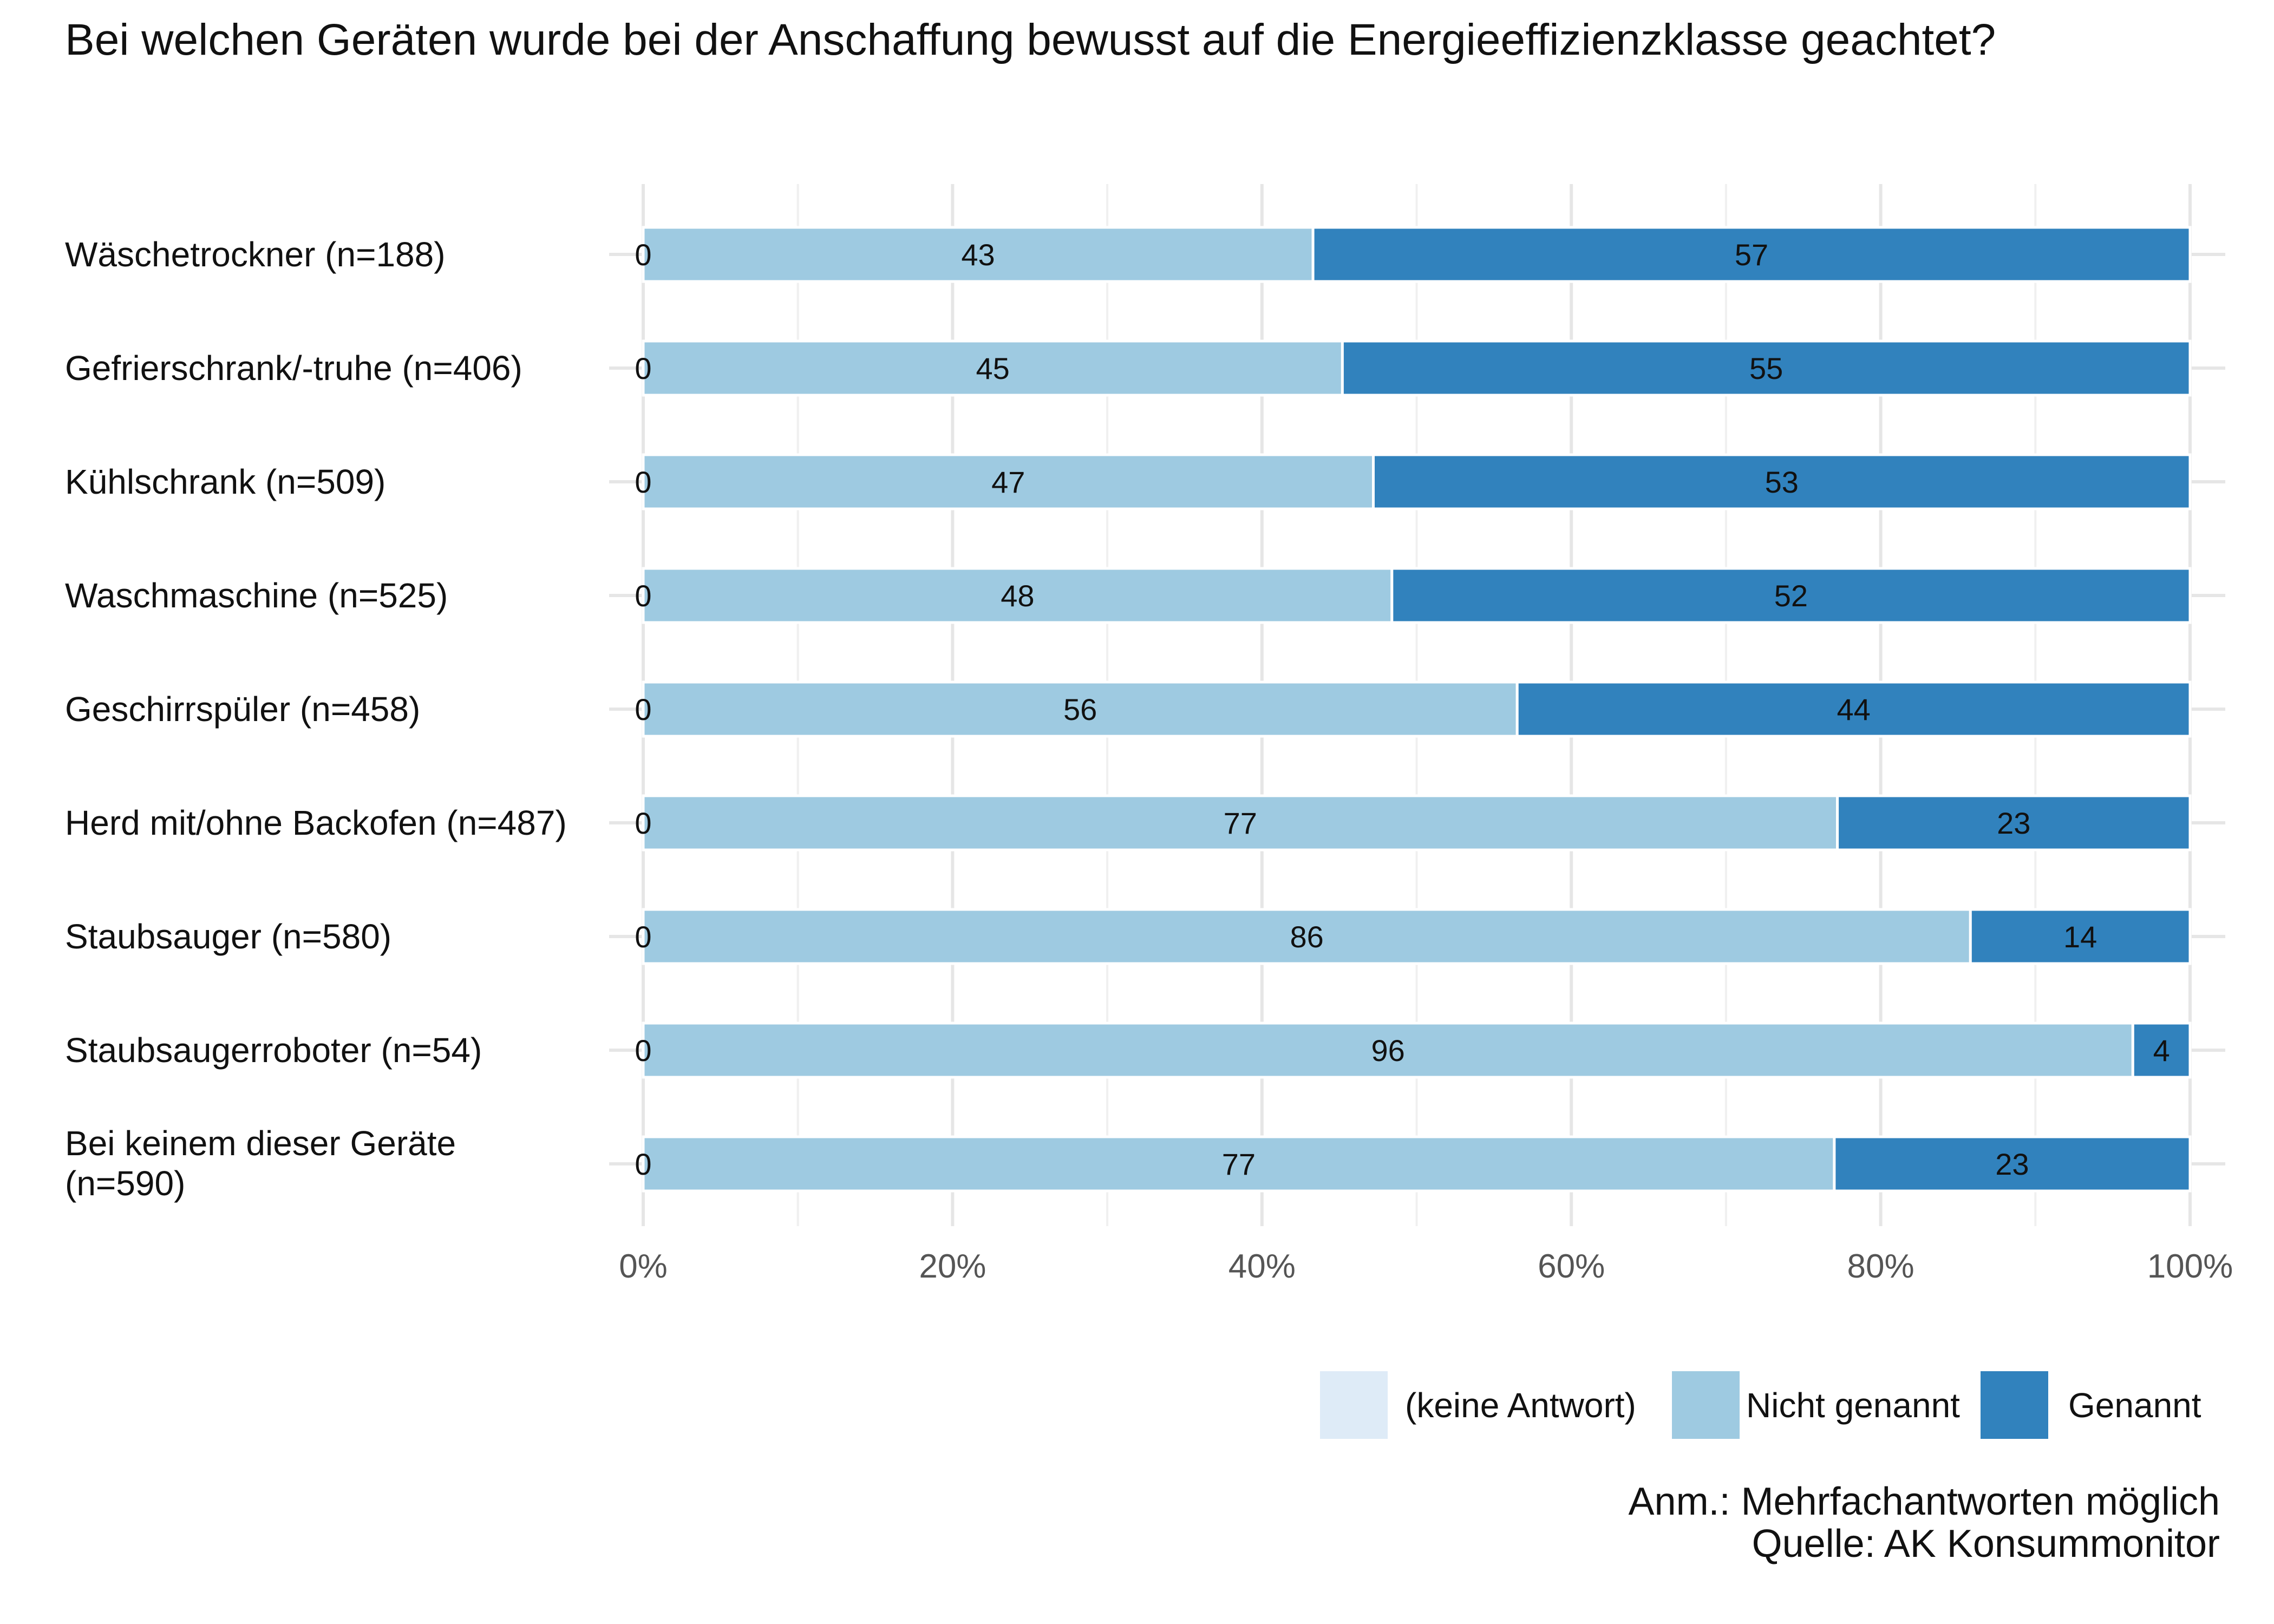  I want to click on value-label: 57, so click(1752, 255).